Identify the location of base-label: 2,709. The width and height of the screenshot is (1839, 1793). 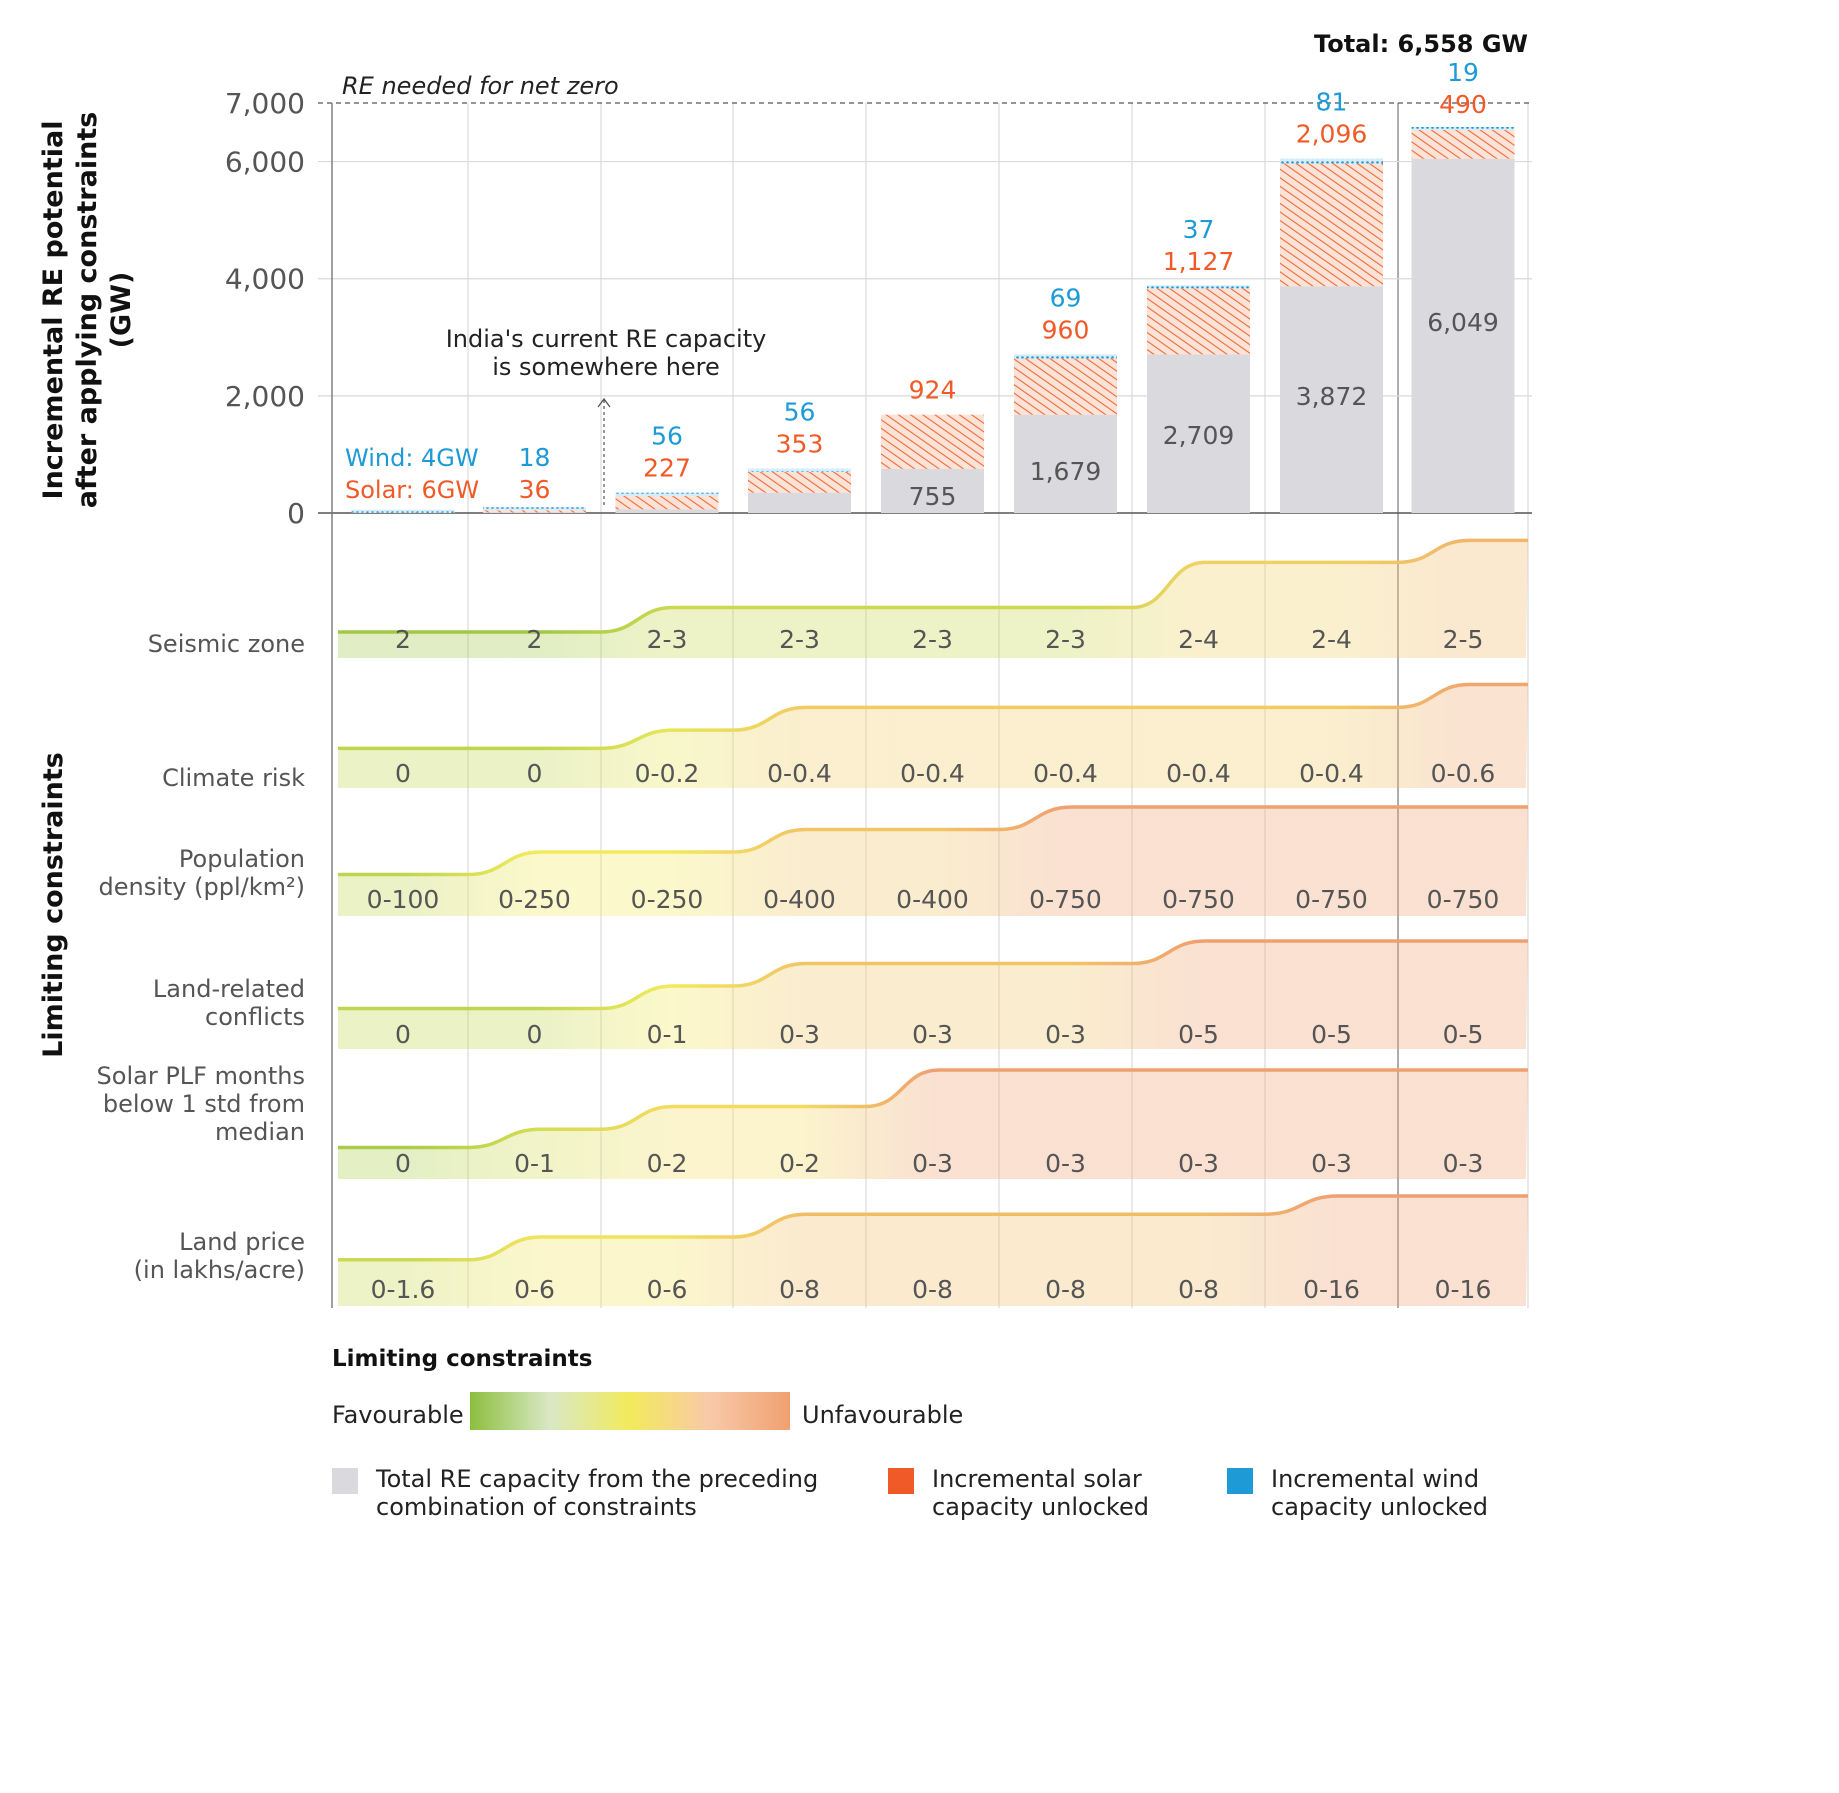
(1199, 435).